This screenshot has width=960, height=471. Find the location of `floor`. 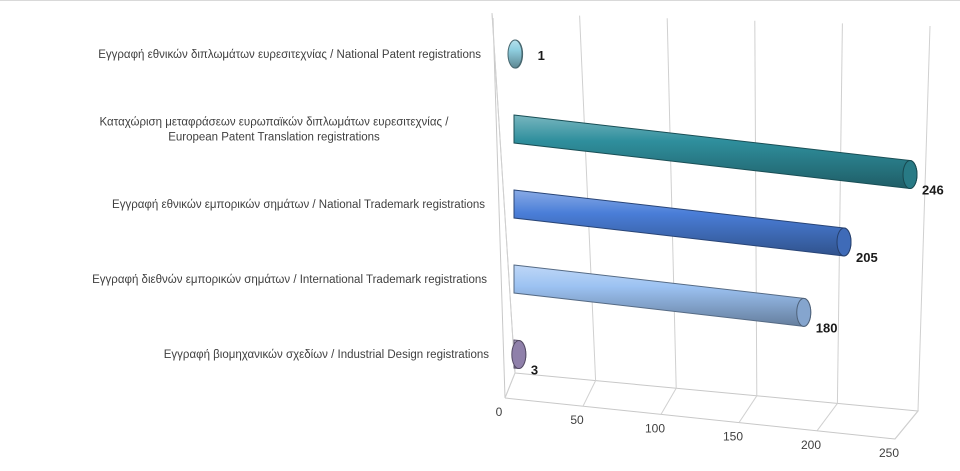

floor is located at coordinates (711, 406).